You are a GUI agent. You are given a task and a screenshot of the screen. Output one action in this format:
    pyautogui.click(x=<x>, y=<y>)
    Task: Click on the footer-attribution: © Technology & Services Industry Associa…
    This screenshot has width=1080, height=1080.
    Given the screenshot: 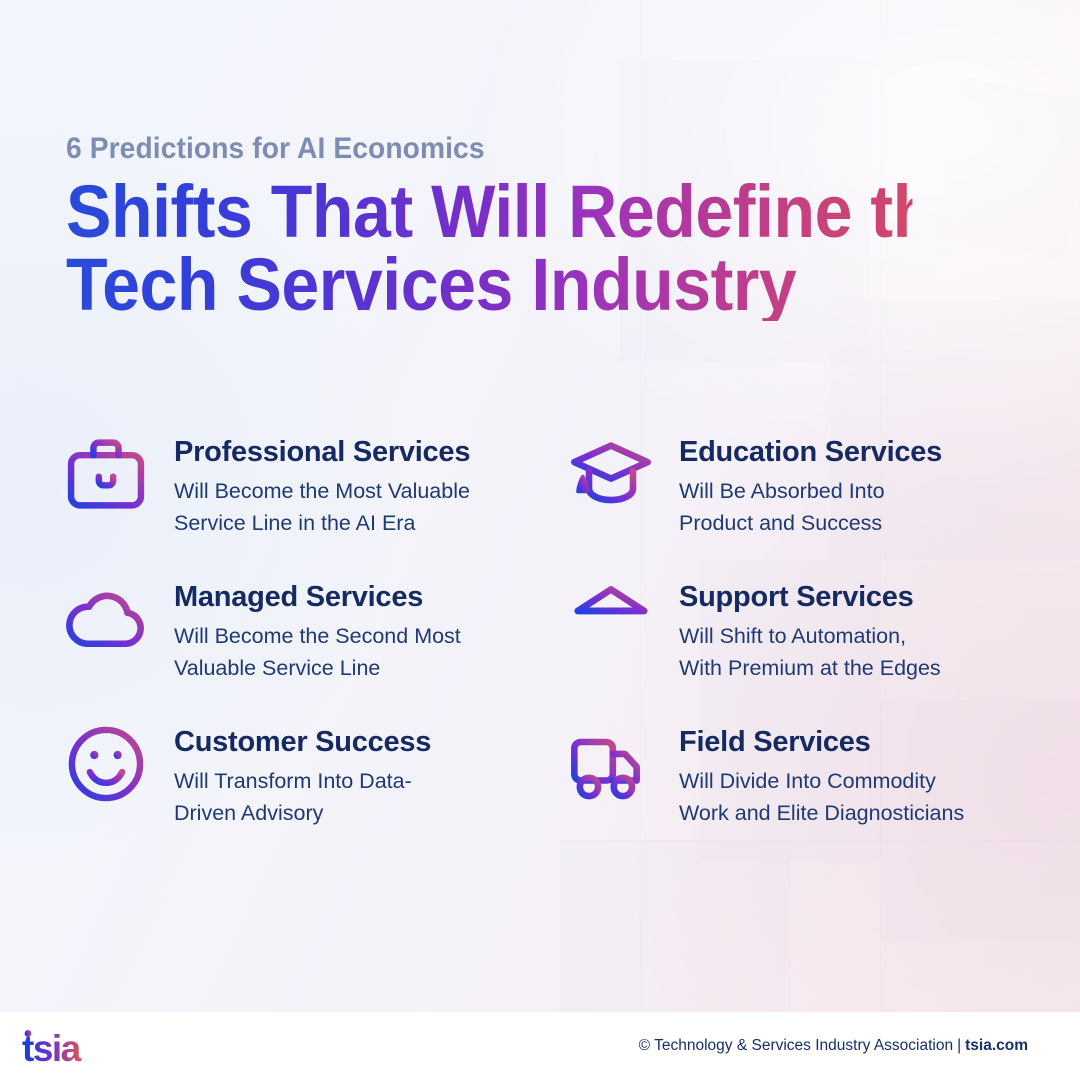 What is the action you would take?
    pyautogui.click(x=833, y=1046)
    